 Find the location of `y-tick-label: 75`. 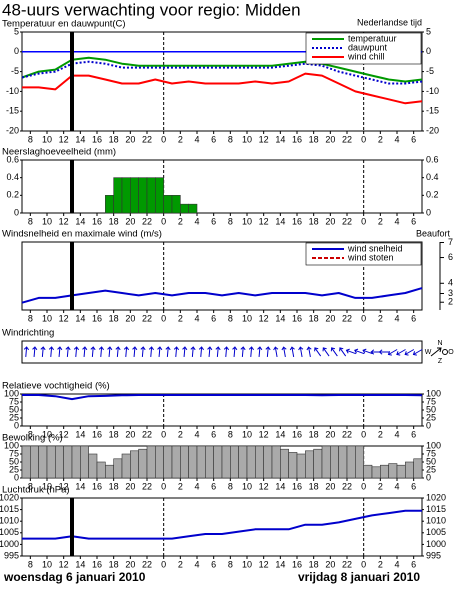

y-tick-label: 75 is located at coordinates (14, 453).